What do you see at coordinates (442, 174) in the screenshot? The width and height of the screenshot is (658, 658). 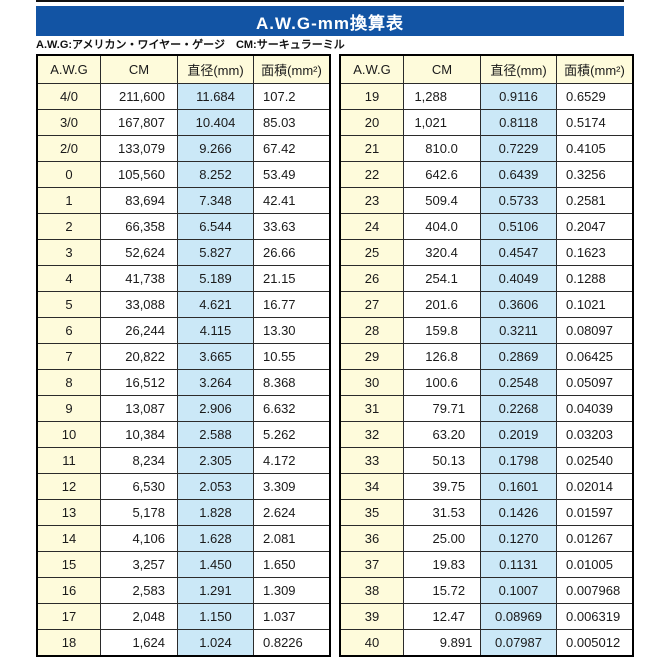 I see `cell-cm: 642.6` at bounding box center [442, 174].